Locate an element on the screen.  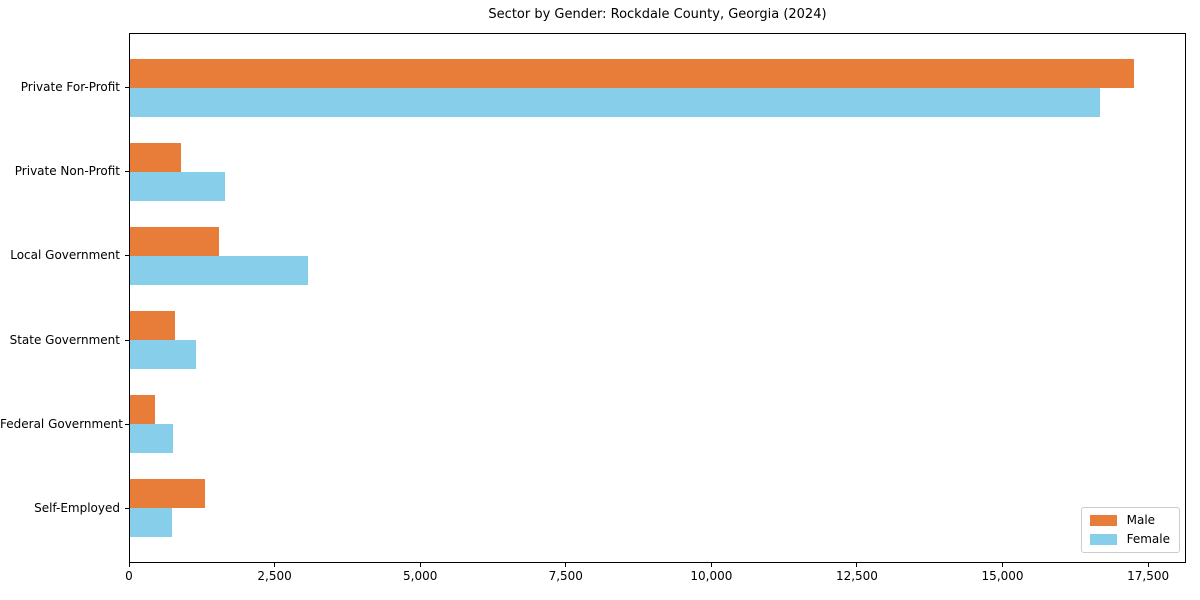
y-axis-label: Self-Employed is located at coordinates (77, 507).